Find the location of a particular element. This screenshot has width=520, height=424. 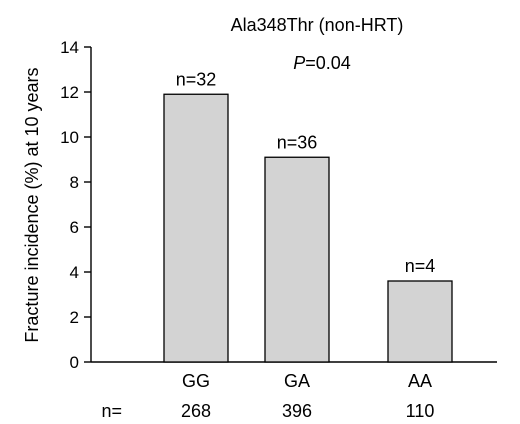

y-axis-label: Fracture incidence (%) at 10 years is located at coordinates (32, 204).